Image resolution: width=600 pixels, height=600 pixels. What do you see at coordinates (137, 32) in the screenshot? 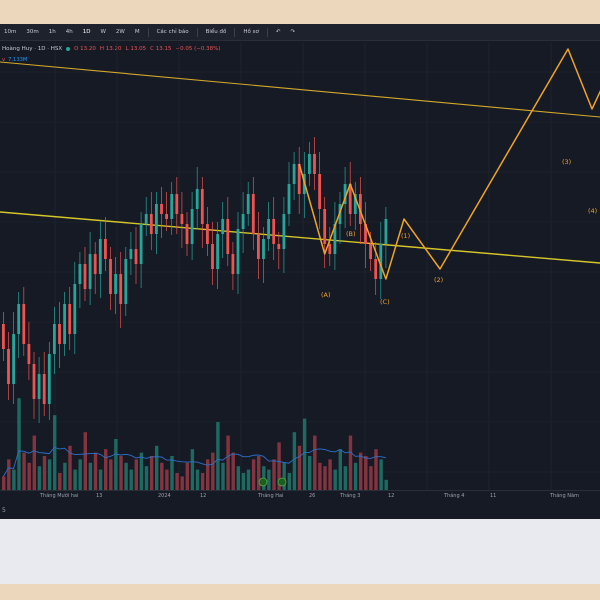
I see `interval-m: M` at bounding box center [137, 32].